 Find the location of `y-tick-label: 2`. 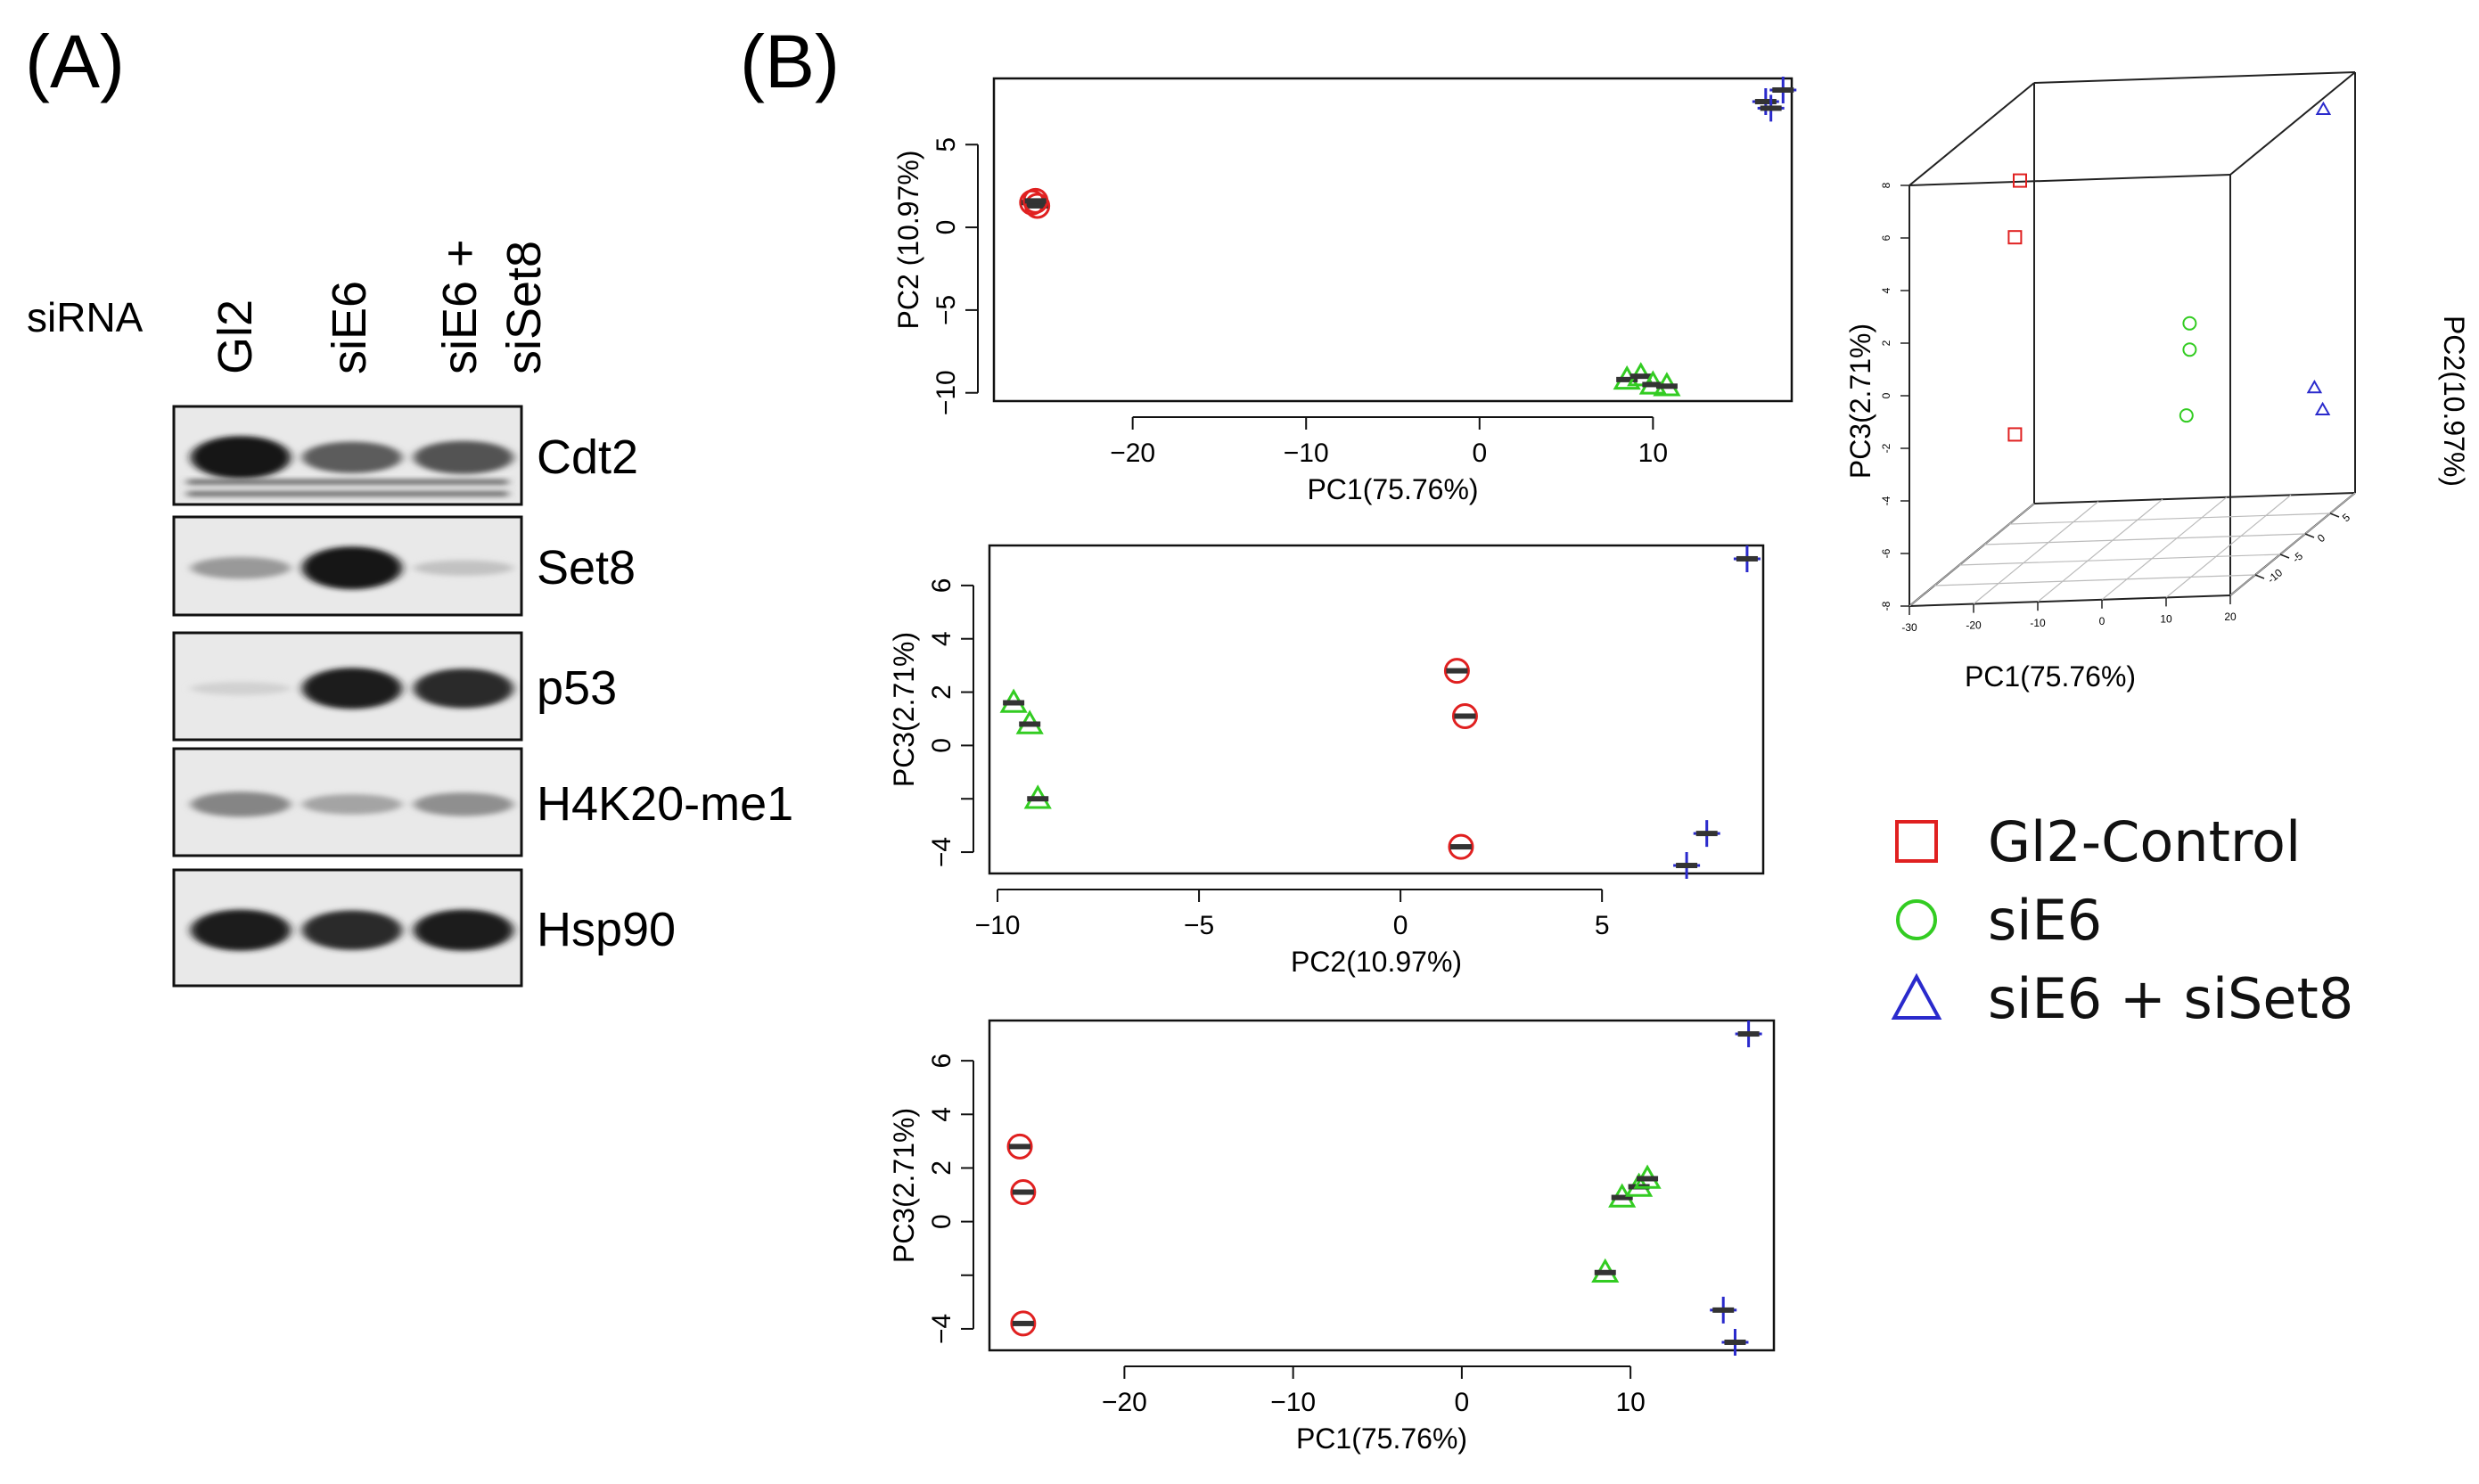

y-tick-label: 2 is located at coordinates (941, 1168).